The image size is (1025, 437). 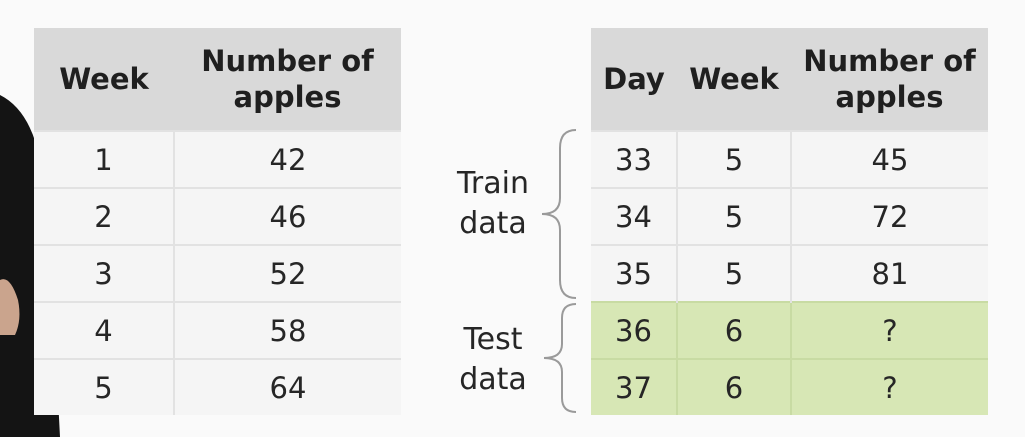 I want to click on apples-cell: 52, so click(x=287, y=273).